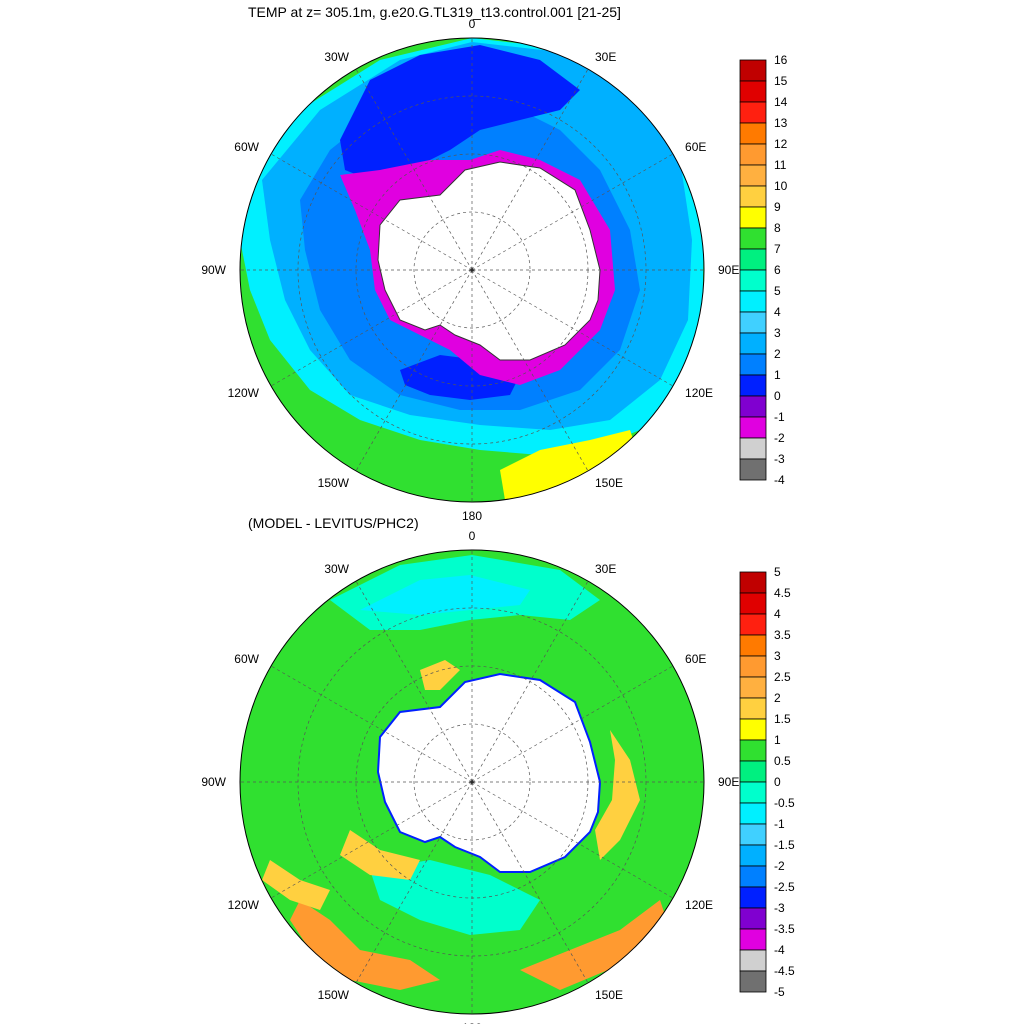  What do you see at coordinates (780, 165) in the screenshot?
I see `colorbar-label: 11` at bounding box center [780, 165].